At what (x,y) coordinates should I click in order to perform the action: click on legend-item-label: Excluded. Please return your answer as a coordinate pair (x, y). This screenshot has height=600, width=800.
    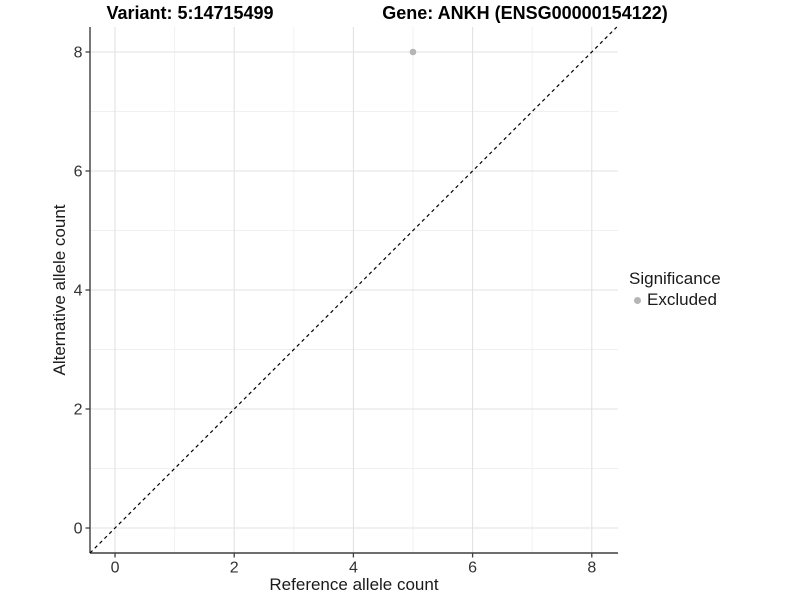
    Looking at the image, I should click on (682, 299).